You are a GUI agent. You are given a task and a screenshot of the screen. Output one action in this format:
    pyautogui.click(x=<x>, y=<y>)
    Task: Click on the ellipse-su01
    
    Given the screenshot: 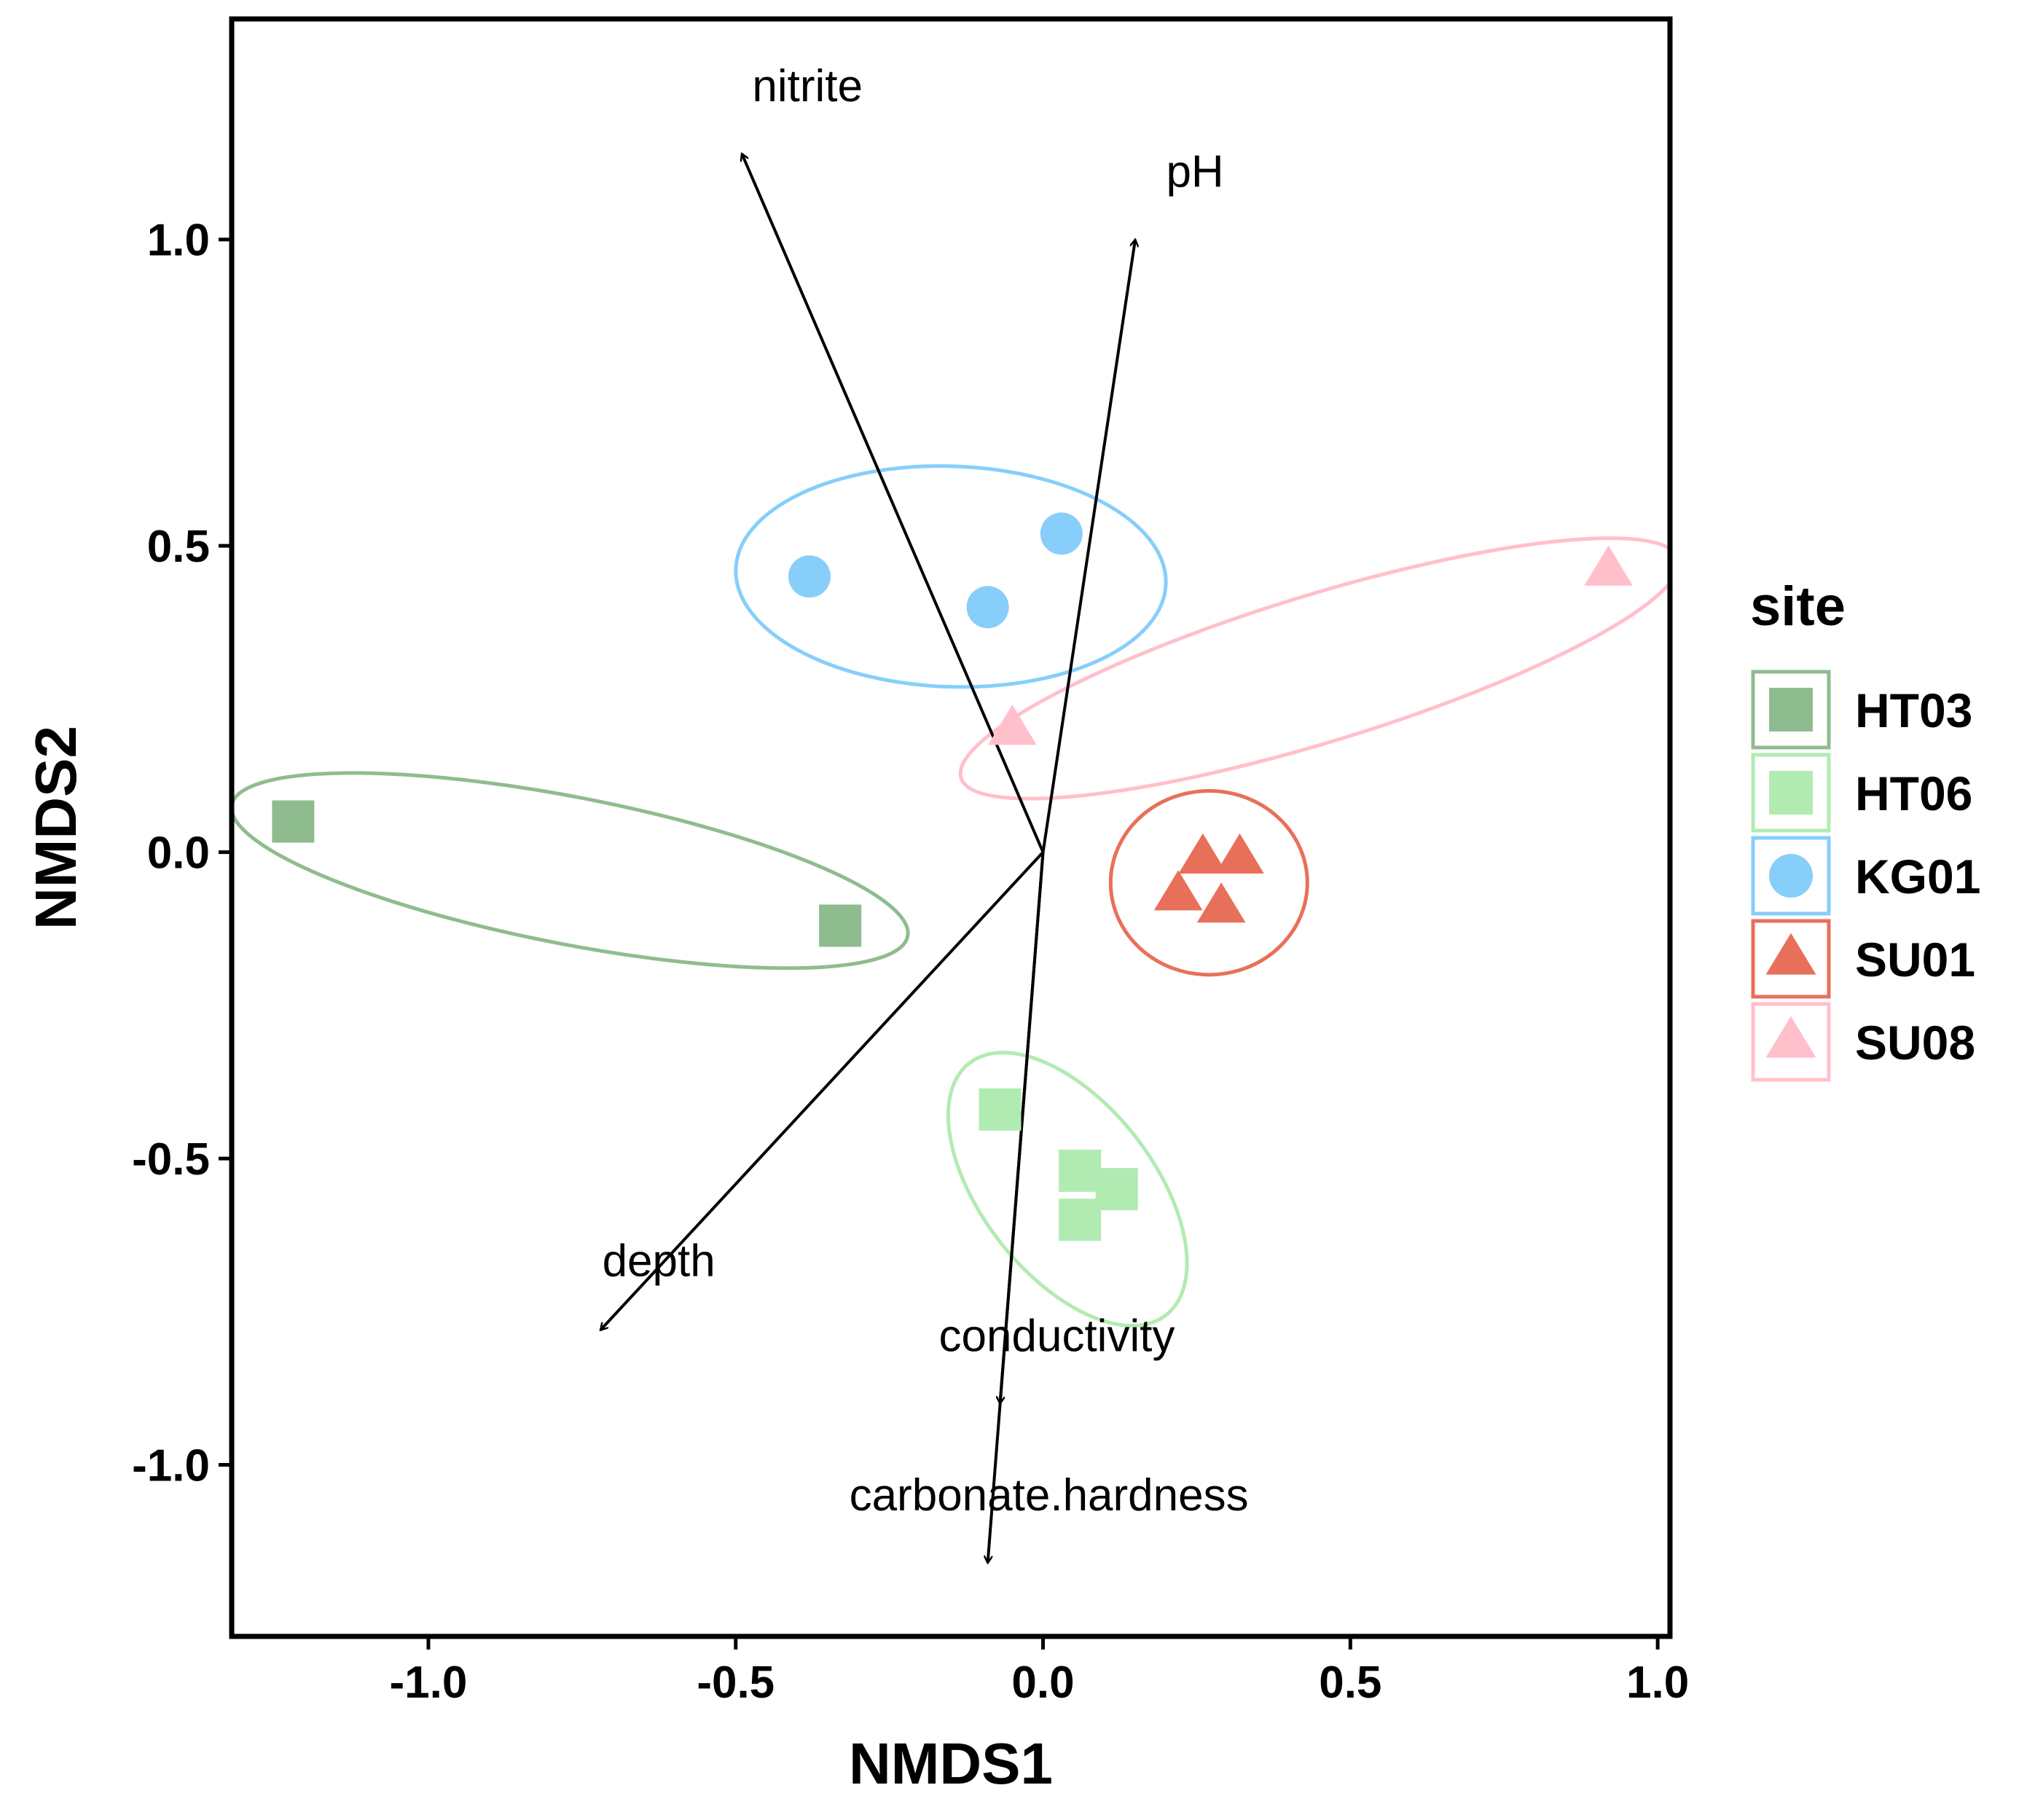 What is the action you would take?
    pyautogui.click(x=1208, y=883)
    